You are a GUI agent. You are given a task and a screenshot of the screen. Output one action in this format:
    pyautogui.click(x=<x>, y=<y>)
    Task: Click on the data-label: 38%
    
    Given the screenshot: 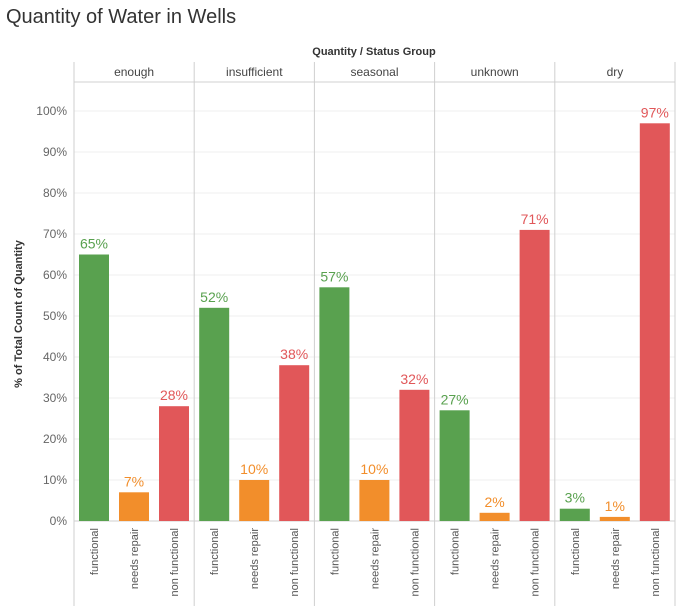 What is the action you would take?
    pyautogui.click(x=294, y=354)
    